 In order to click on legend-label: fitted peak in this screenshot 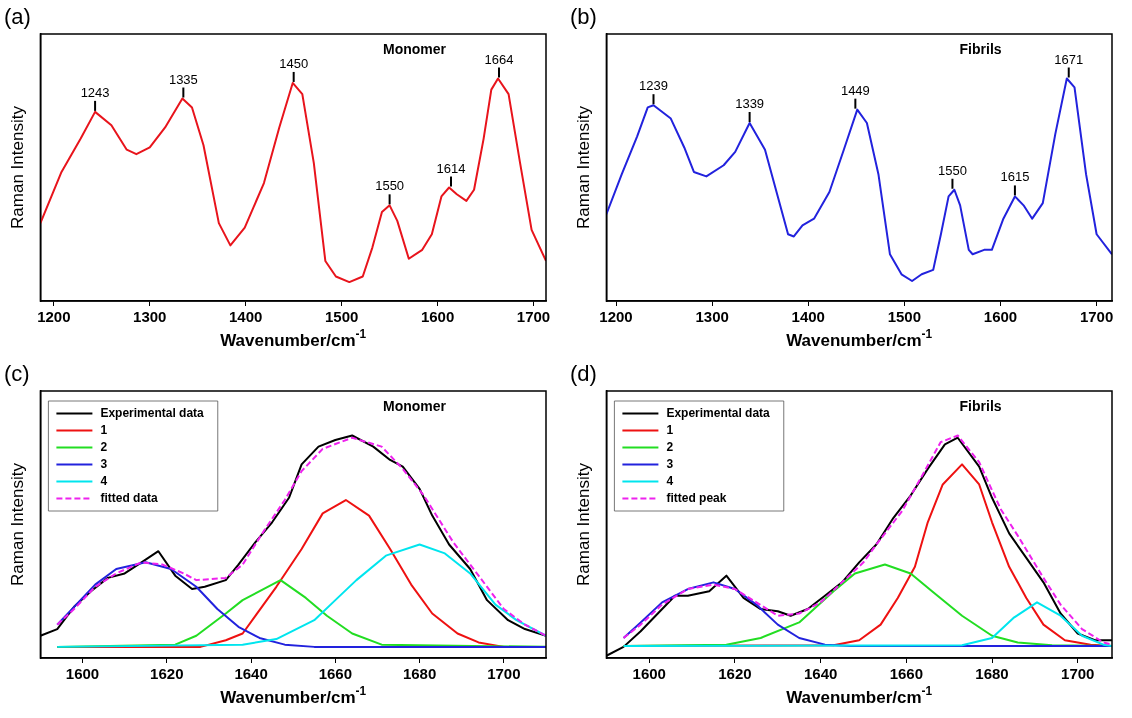, I will do `click(696, 497)`.